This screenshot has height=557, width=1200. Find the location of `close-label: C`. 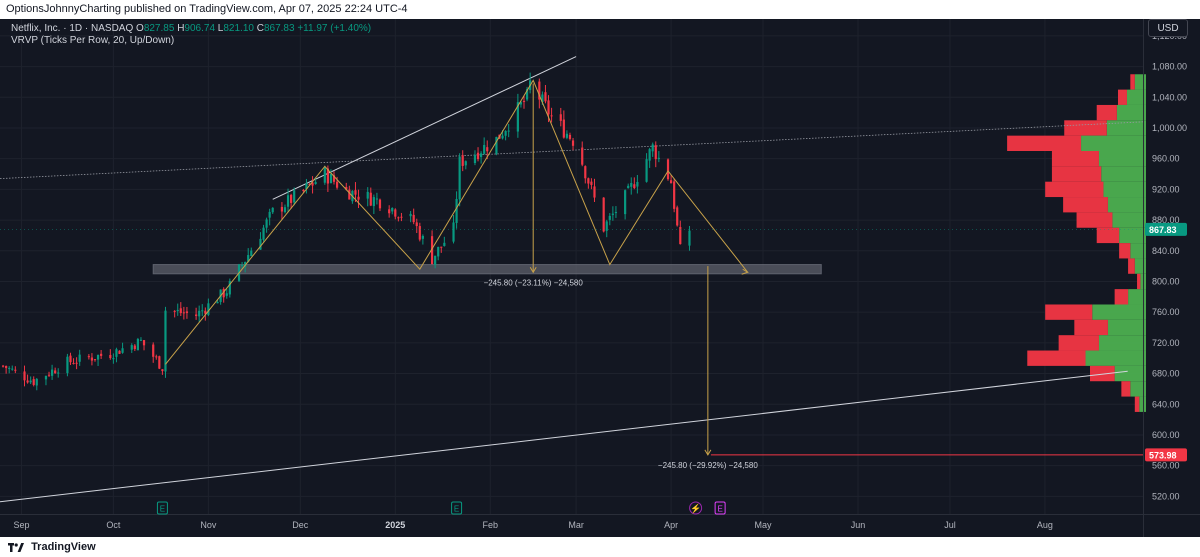

close-label: C is located at coordinates (260, 28).